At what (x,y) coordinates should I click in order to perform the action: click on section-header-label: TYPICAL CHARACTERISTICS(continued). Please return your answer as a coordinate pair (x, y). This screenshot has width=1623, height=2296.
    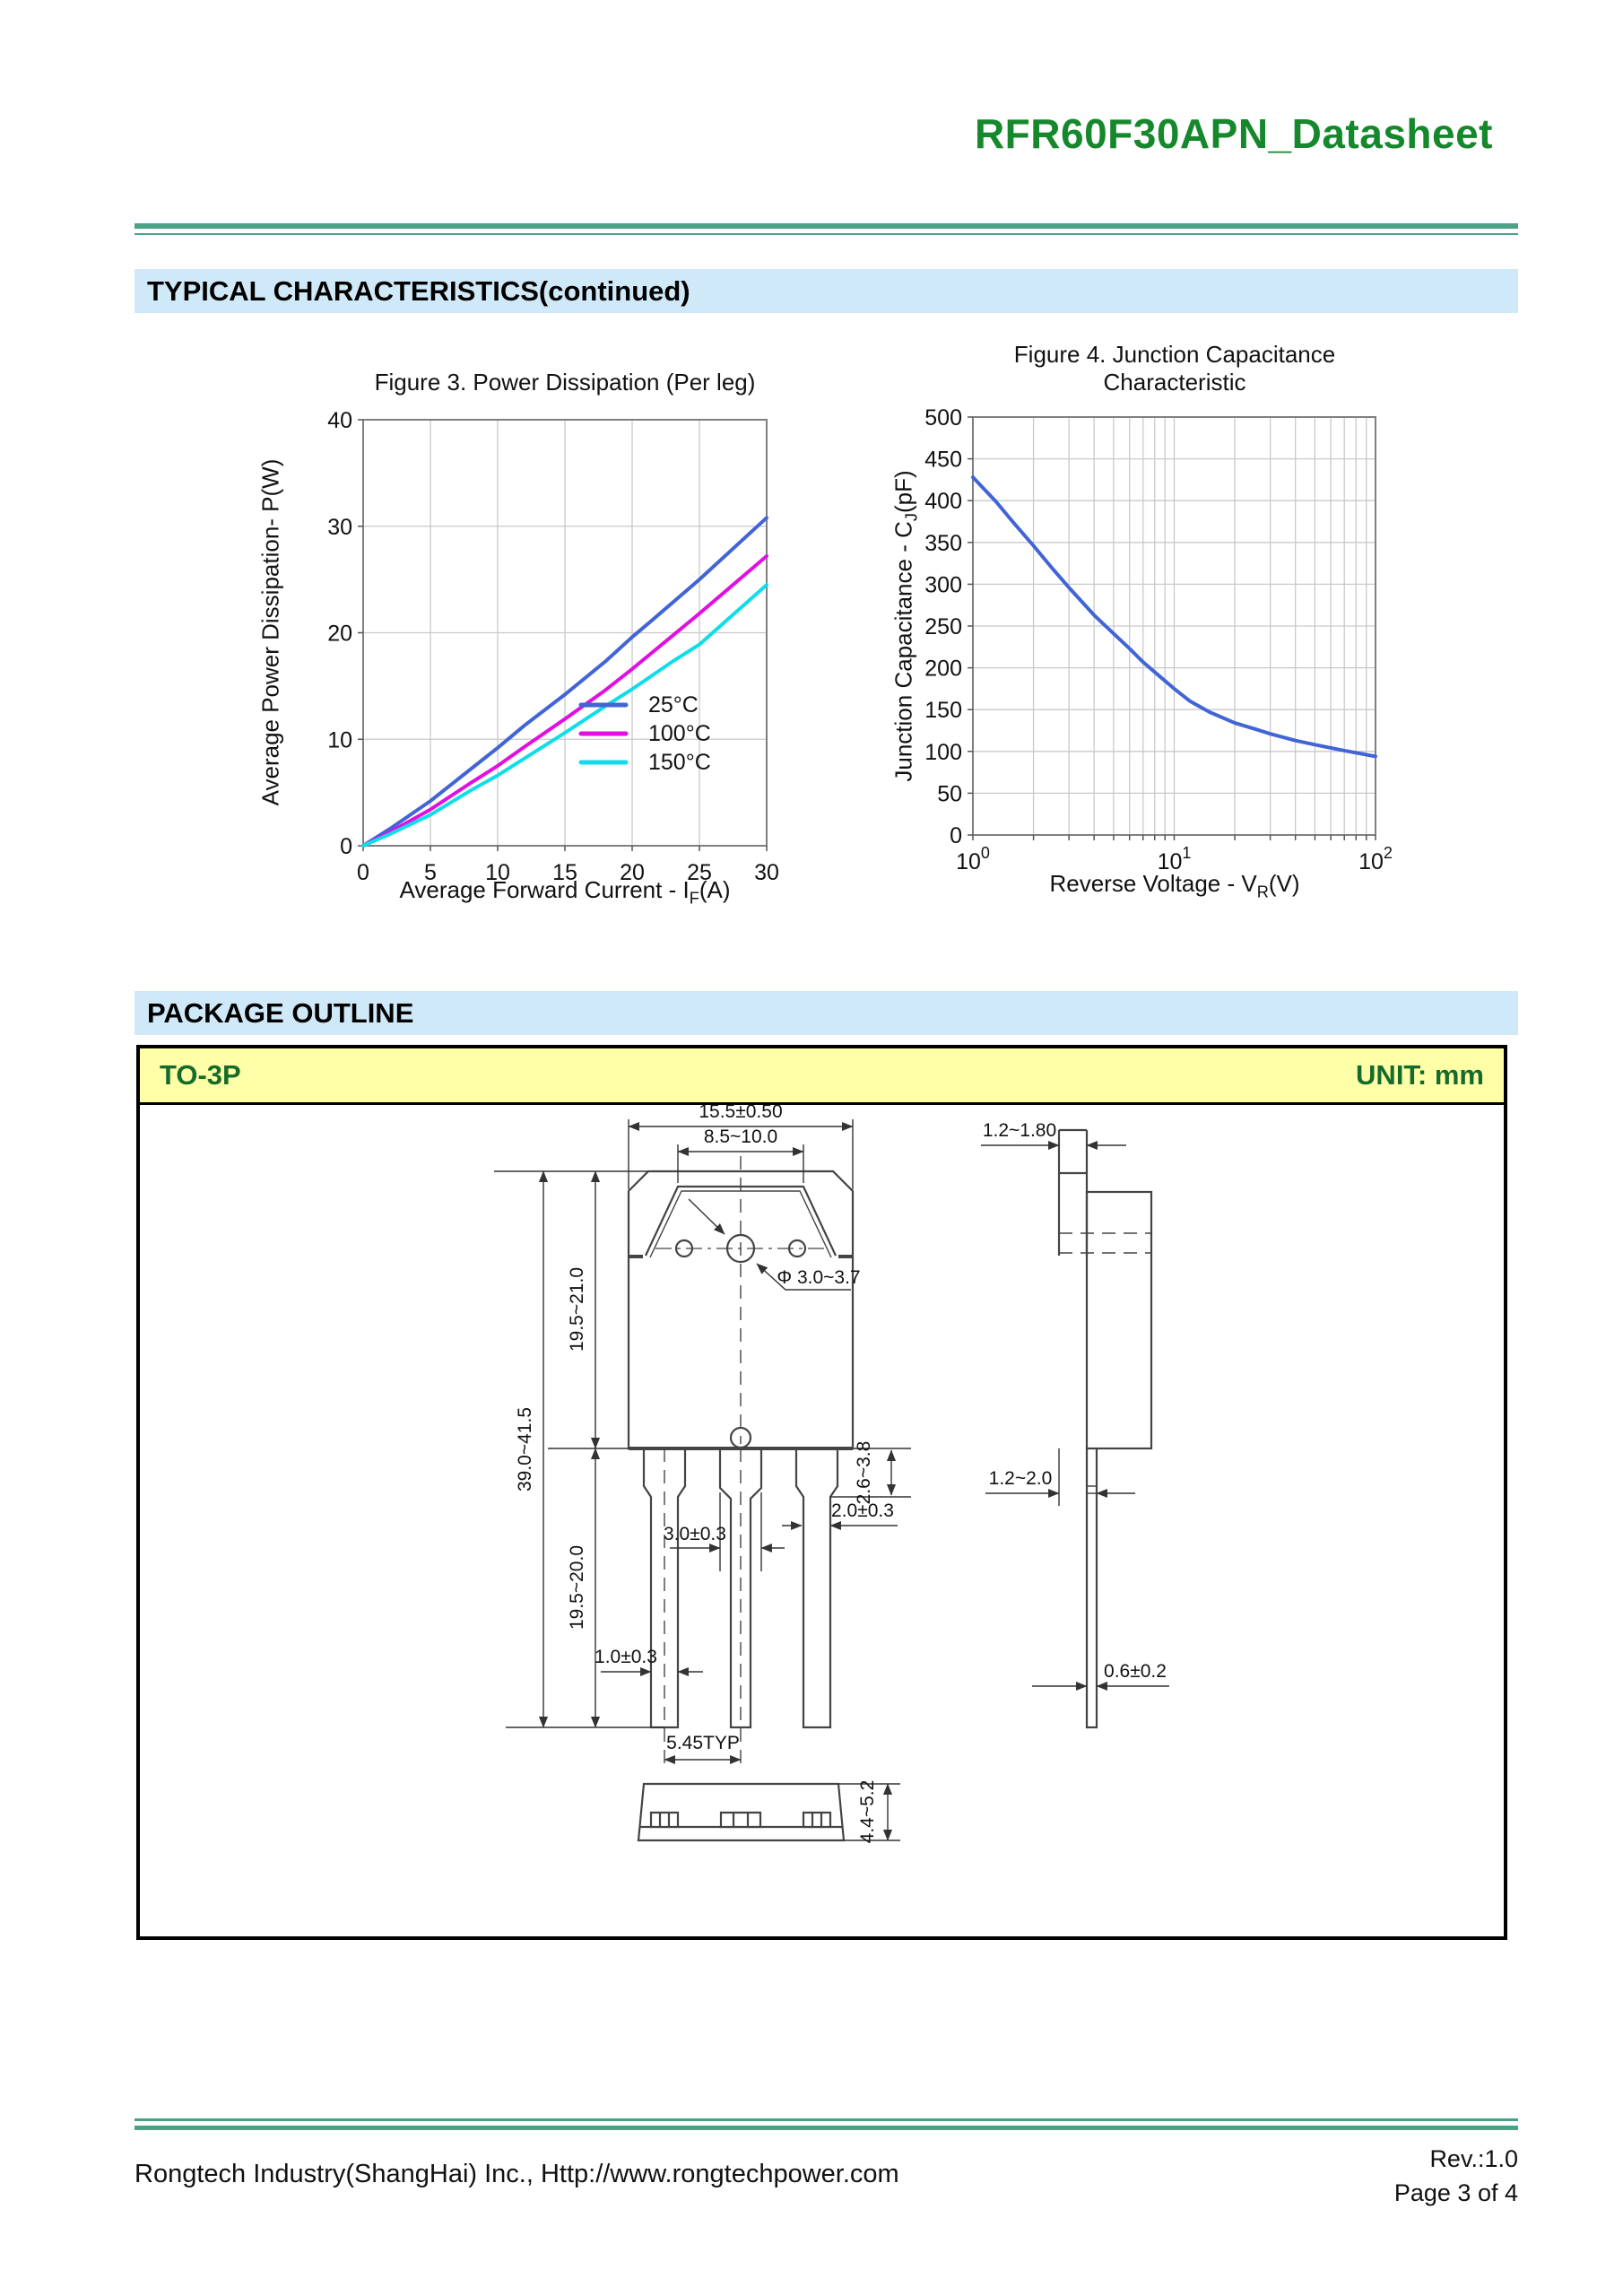
    Looking at the image, I should click on (418, 290).